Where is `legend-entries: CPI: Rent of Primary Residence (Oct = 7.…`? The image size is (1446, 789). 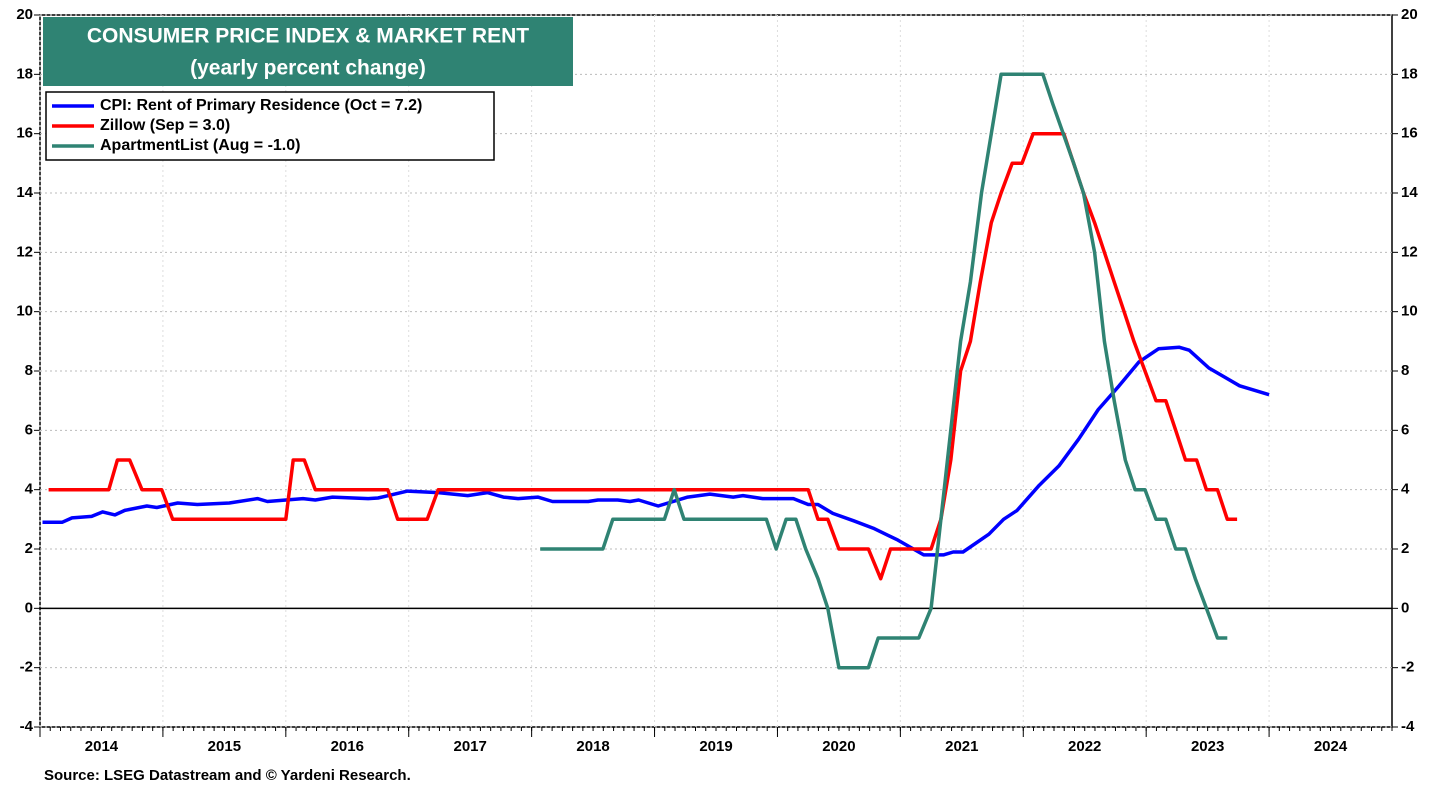
legend-entries: CPI: Rent of Primary Residence (Oct = 7.… is located at coordinates (237, 125).